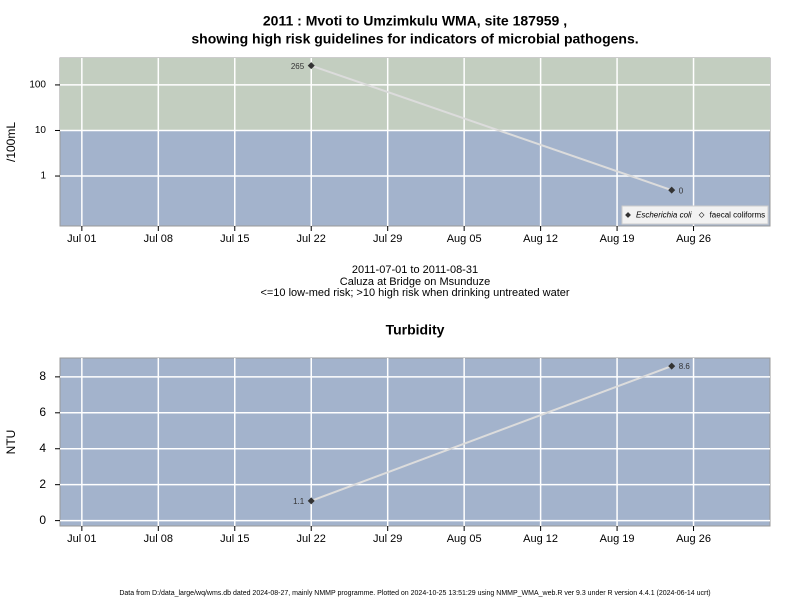 This screenshot has height=600, width=800. I want to click on y-tick-label: 1, so click(43, 176).